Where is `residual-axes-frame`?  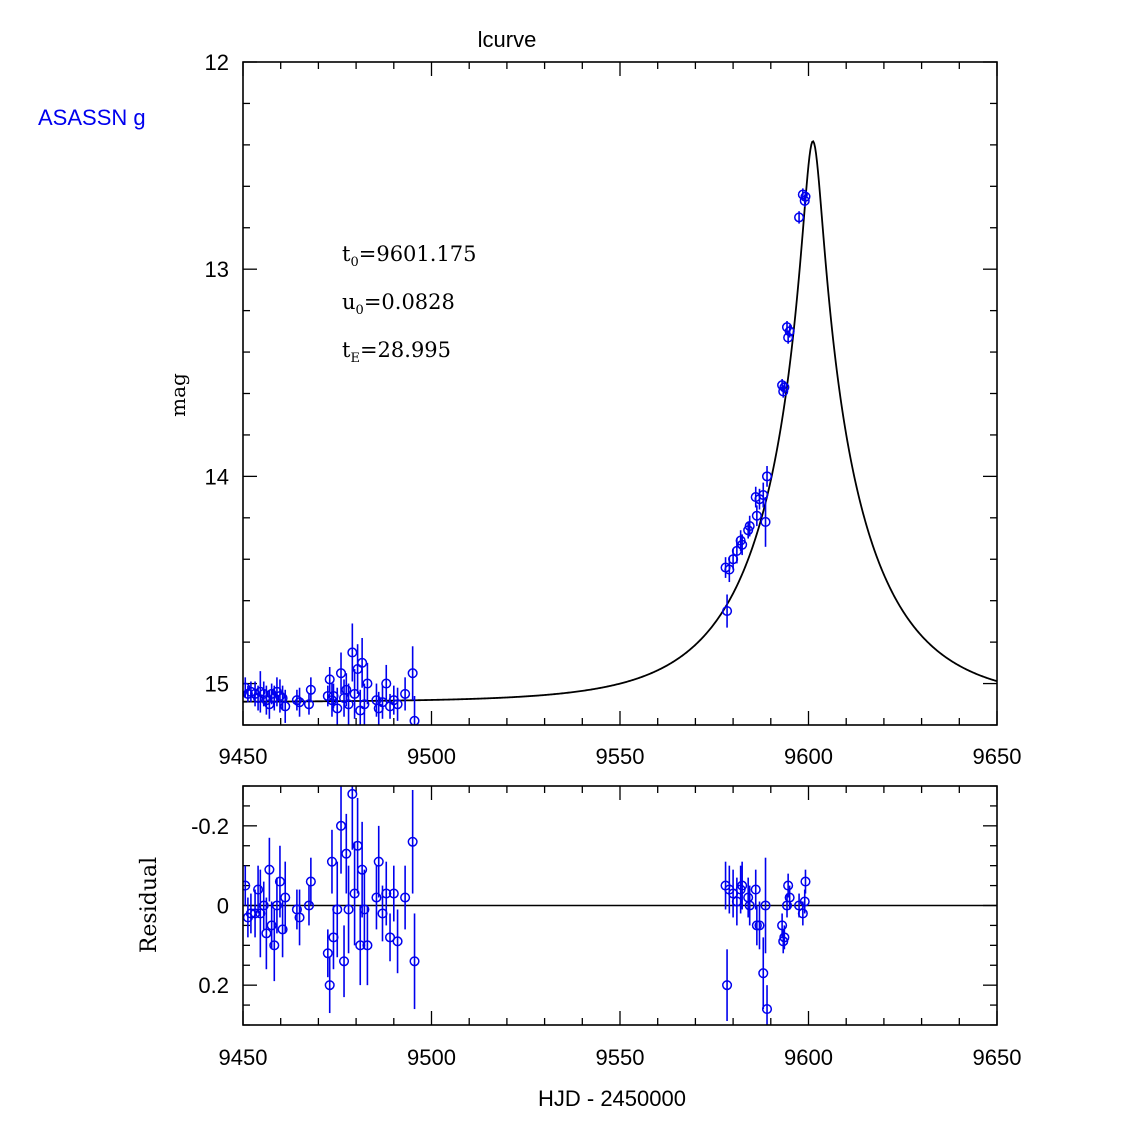
residual-axes-frame is located at coordinates (620, 905).